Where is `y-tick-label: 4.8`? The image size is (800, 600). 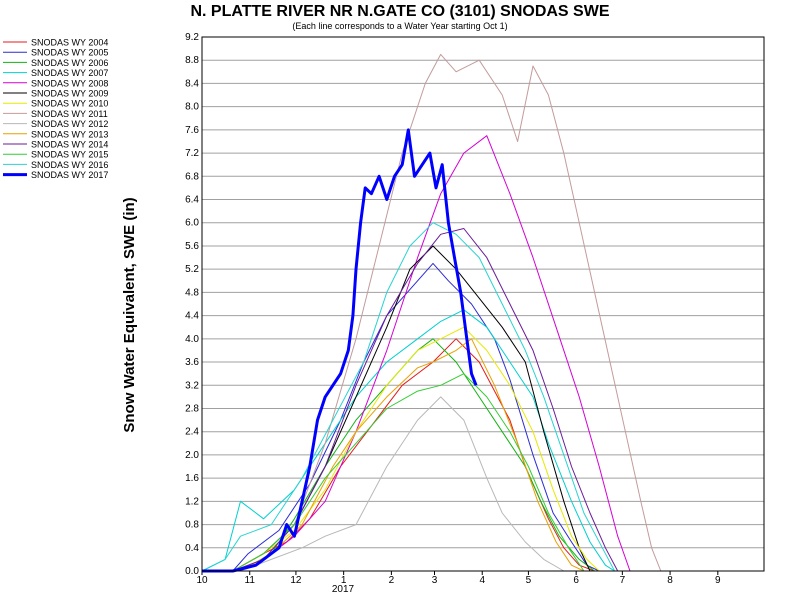 y-tick-label: 4.8 is located at coordinates (192, 292).